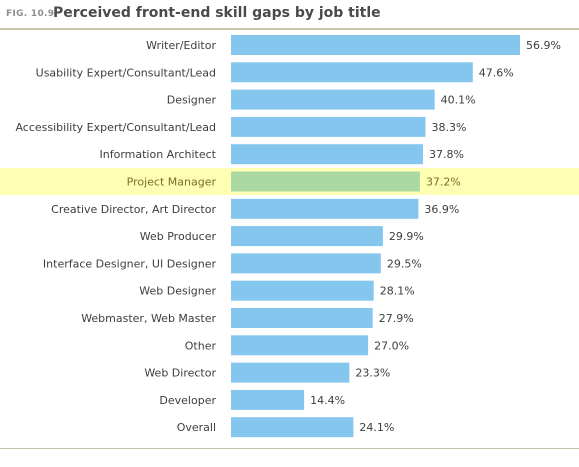 The width and height of the screenshot is (579, 467). What do you see at coordinates (289, 29) in the screenshot?
I see `top-rule` at bounding box center [289, 29].